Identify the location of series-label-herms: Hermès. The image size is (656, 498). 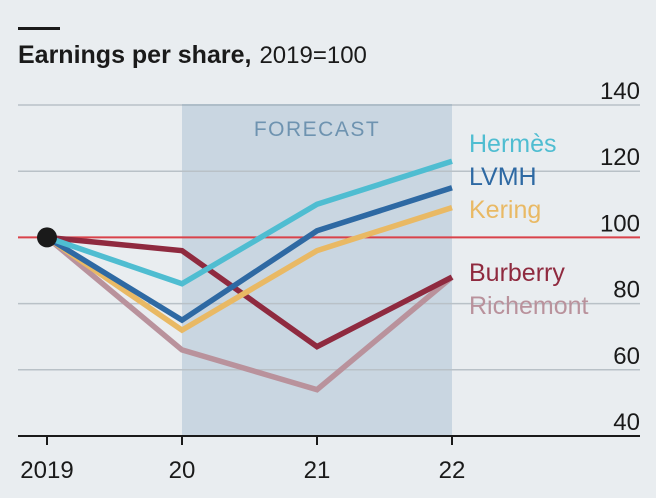
(513, 144).